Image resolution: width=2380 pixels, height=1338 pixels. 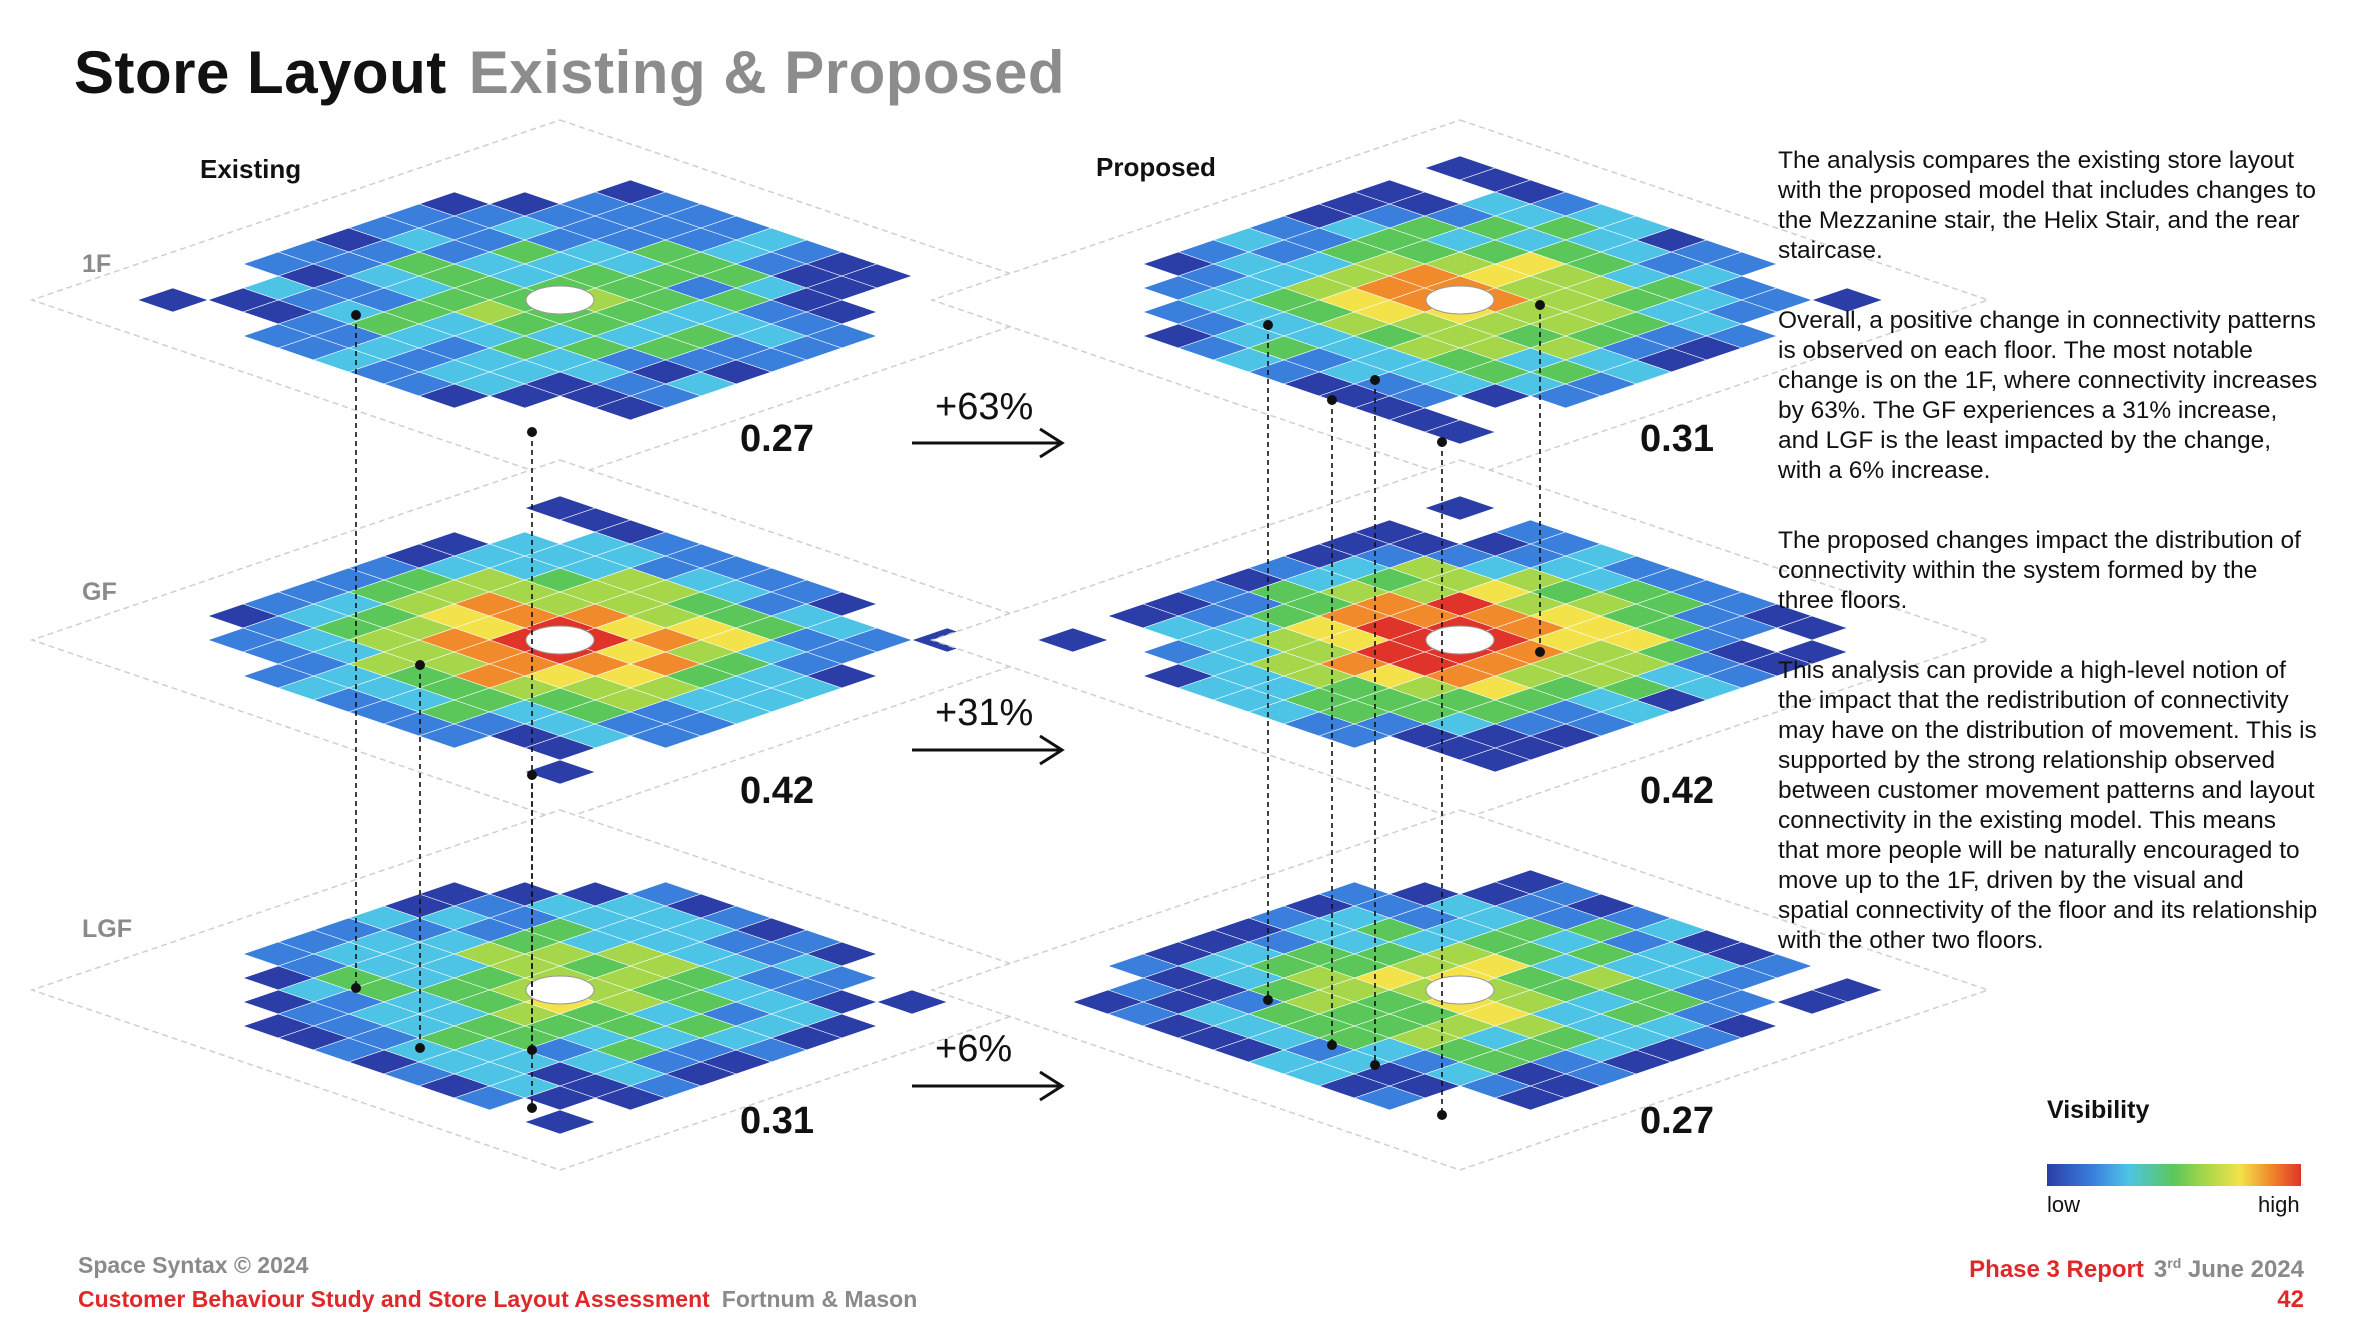 What do you see at coordinates (97, 264) in the screenshot?
I see `floor-label-1f: 1F` at bounding box center [97, 264].